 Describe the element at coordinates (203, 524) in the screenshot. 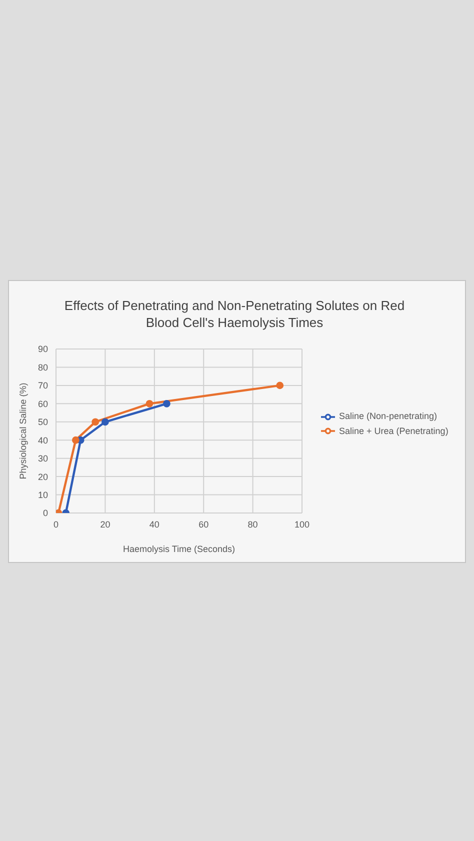

I see `x-tick-label: 60` at that location.